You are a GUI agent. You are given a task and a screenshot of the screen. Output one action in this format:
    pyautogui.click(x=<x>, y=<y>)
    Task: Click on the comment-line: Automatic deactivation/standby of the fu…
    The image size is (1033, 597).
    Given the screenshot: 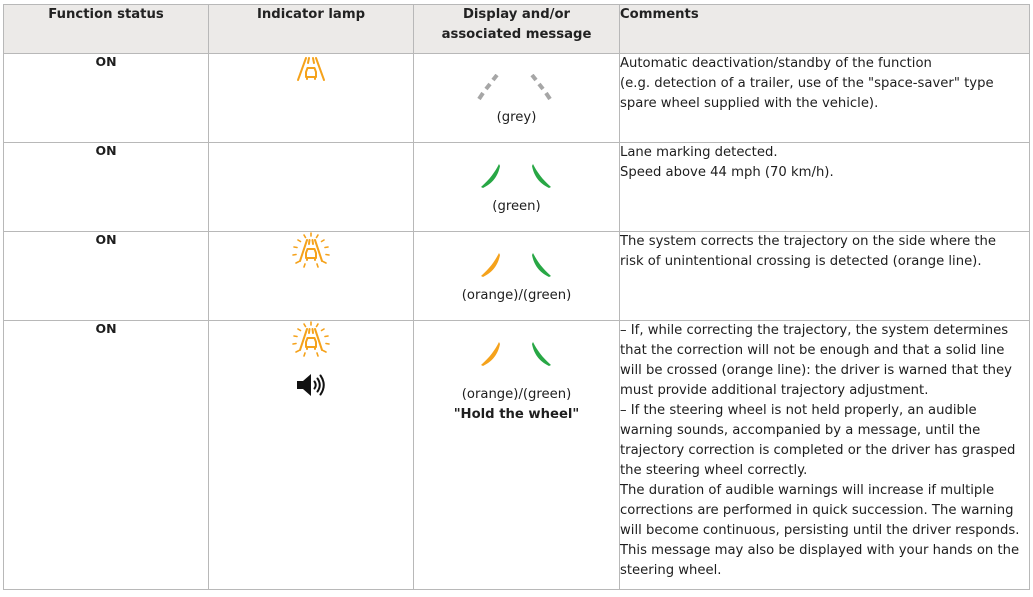 What is the action you would take?
    pyautogui.click(x=776, y=63)
    